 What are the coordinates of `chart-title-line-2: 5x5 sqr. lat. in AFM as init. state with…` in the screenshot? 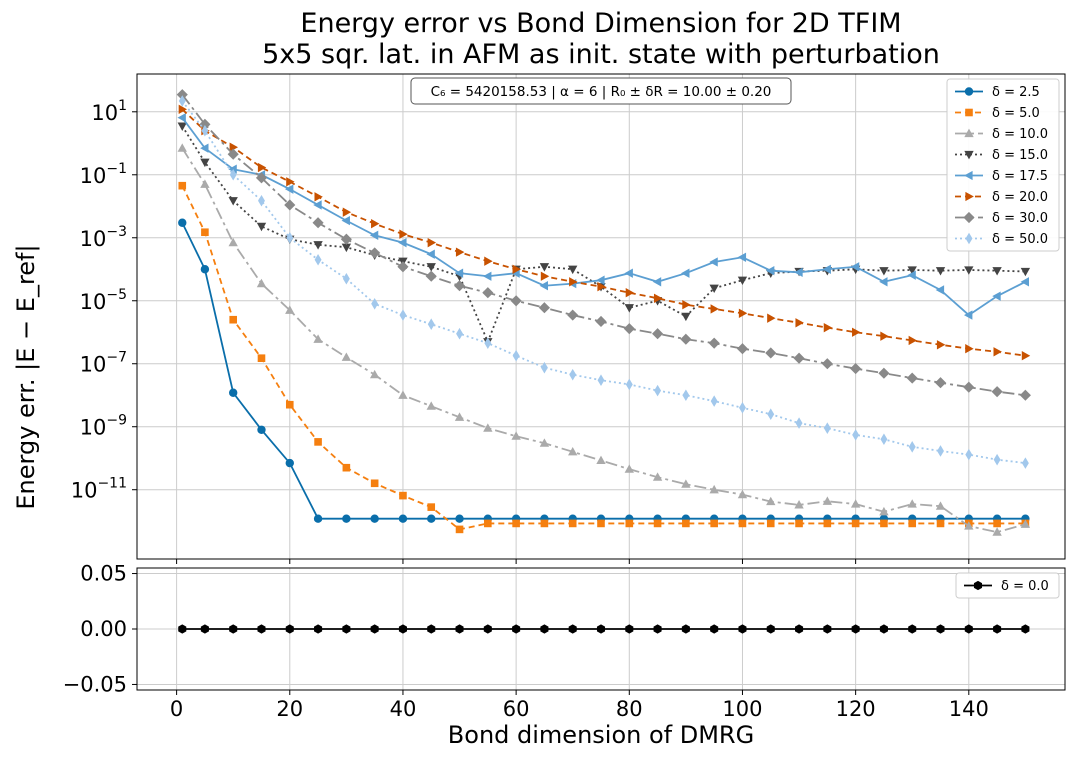 It's located at (601, 54).